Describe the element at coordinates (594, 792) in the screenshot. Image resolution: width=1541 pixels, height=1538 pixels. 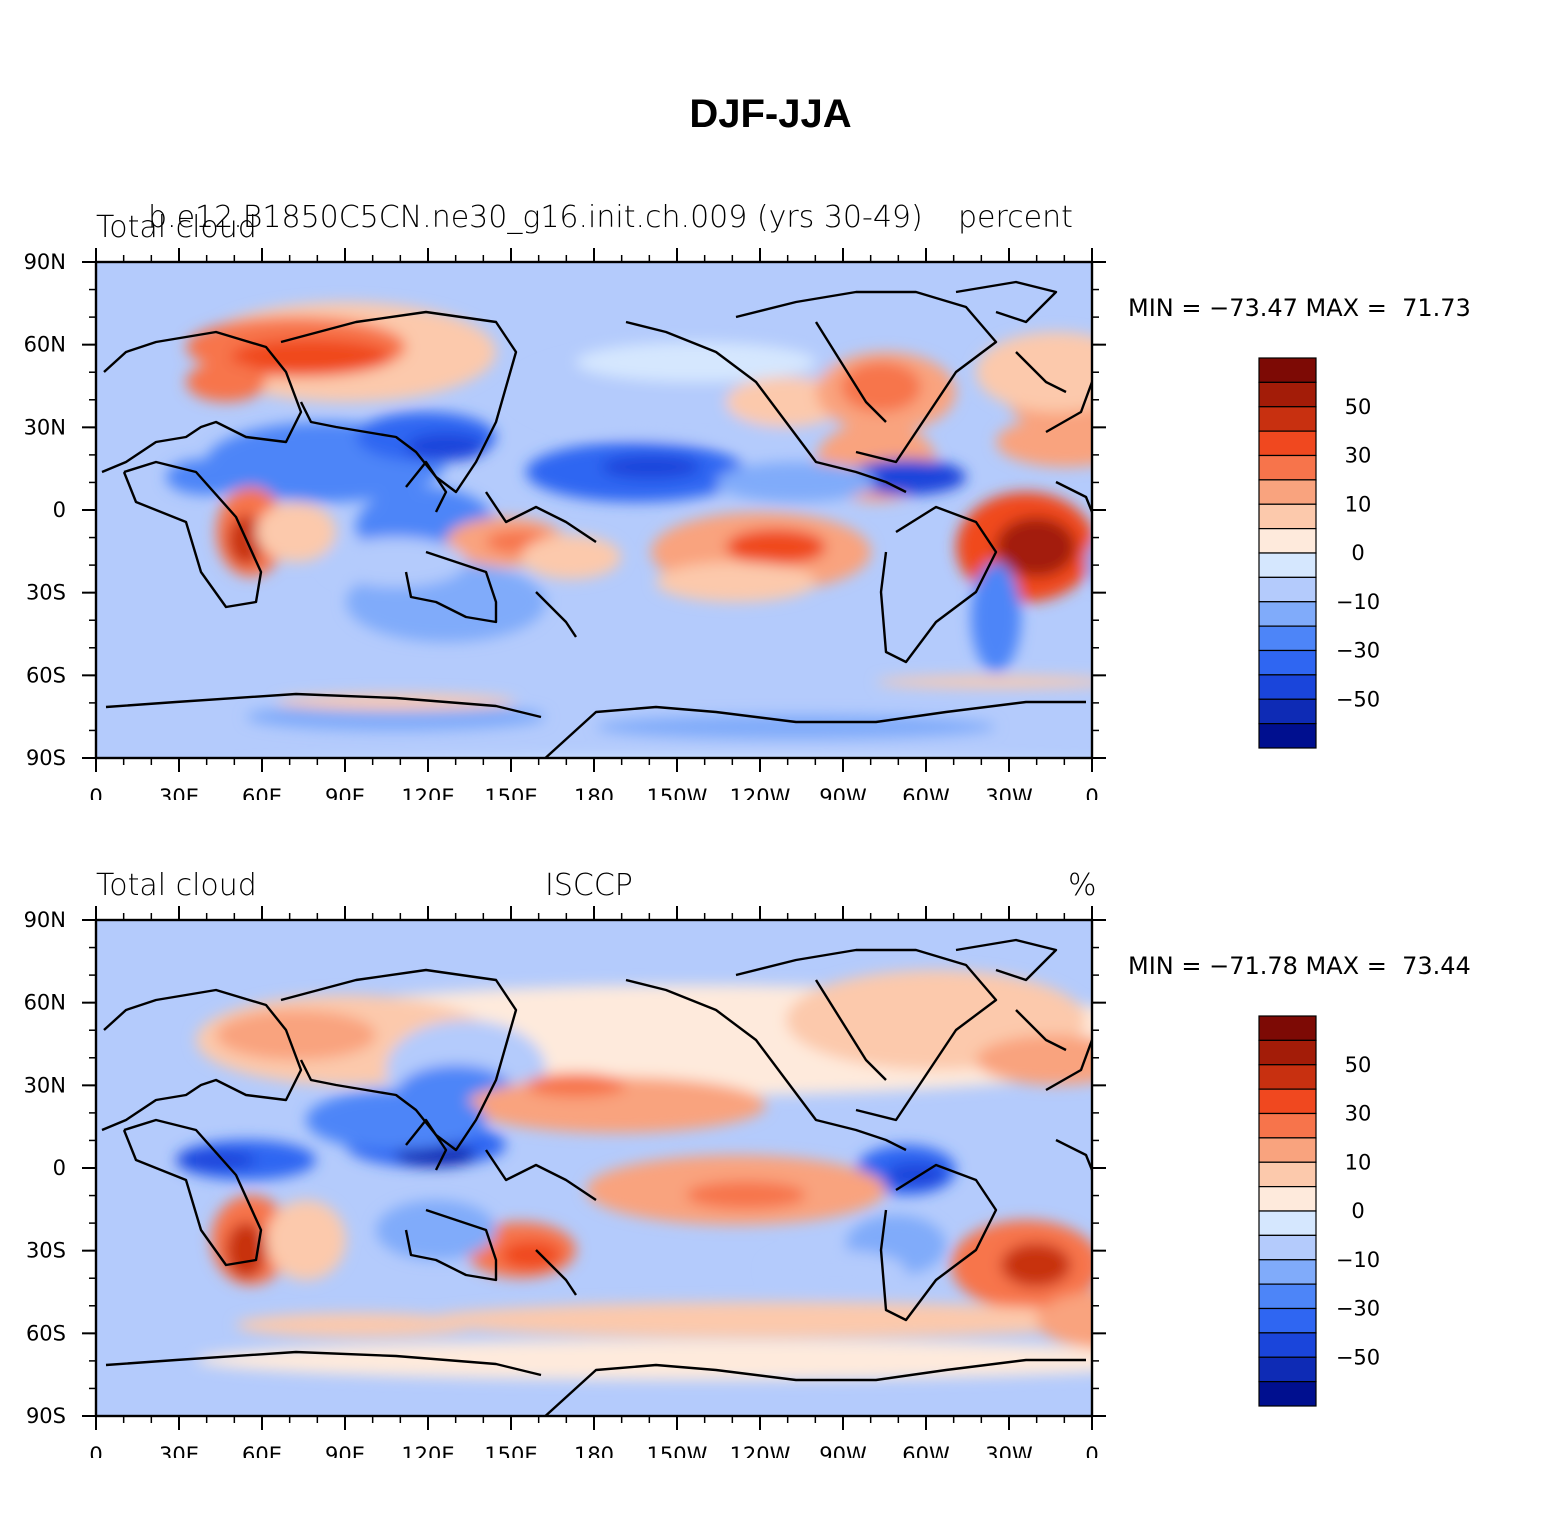
I see `lon-label: 180` at that location.